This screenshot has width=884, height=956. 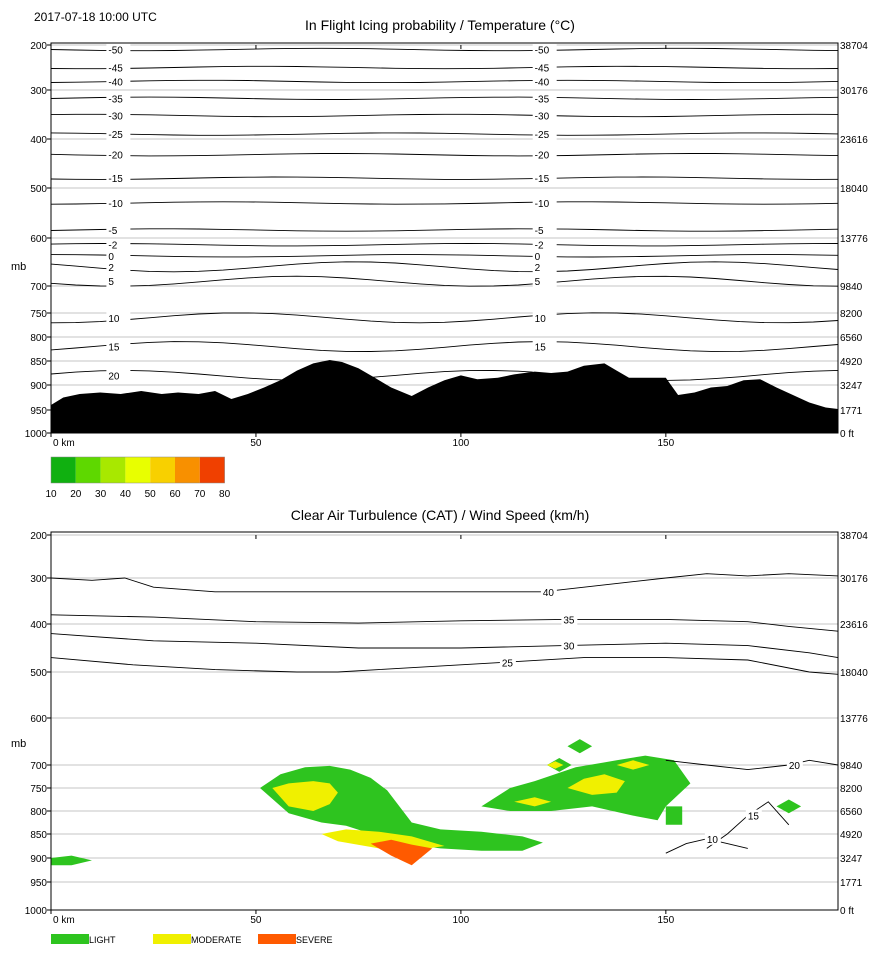 What do you see at coordinates (51, 494) in the screenshot?
I see `icing-legend-label: 10` at bounding box center [51, 494].